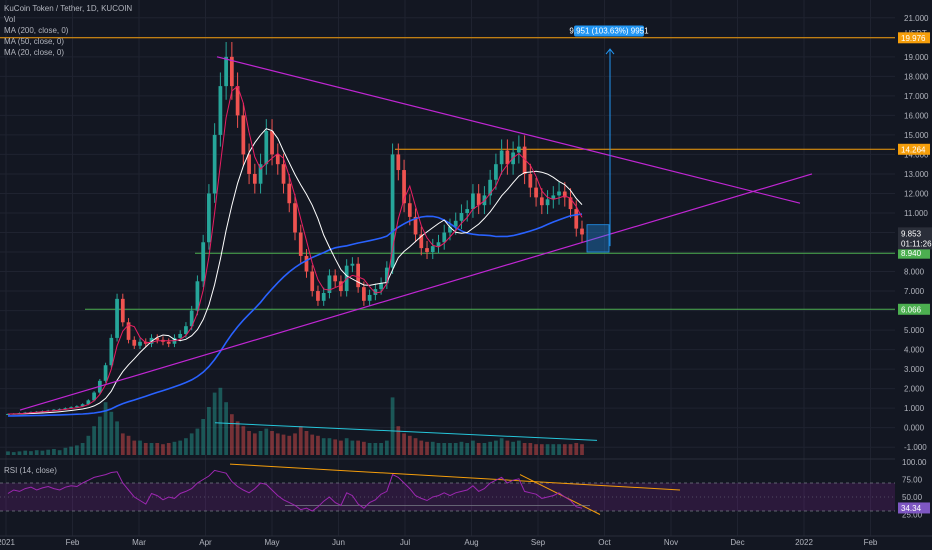  What do you see at coordinates (609, 31) in the screenshot?
I see `measure-label-bg` at bounding box center [609, 31].